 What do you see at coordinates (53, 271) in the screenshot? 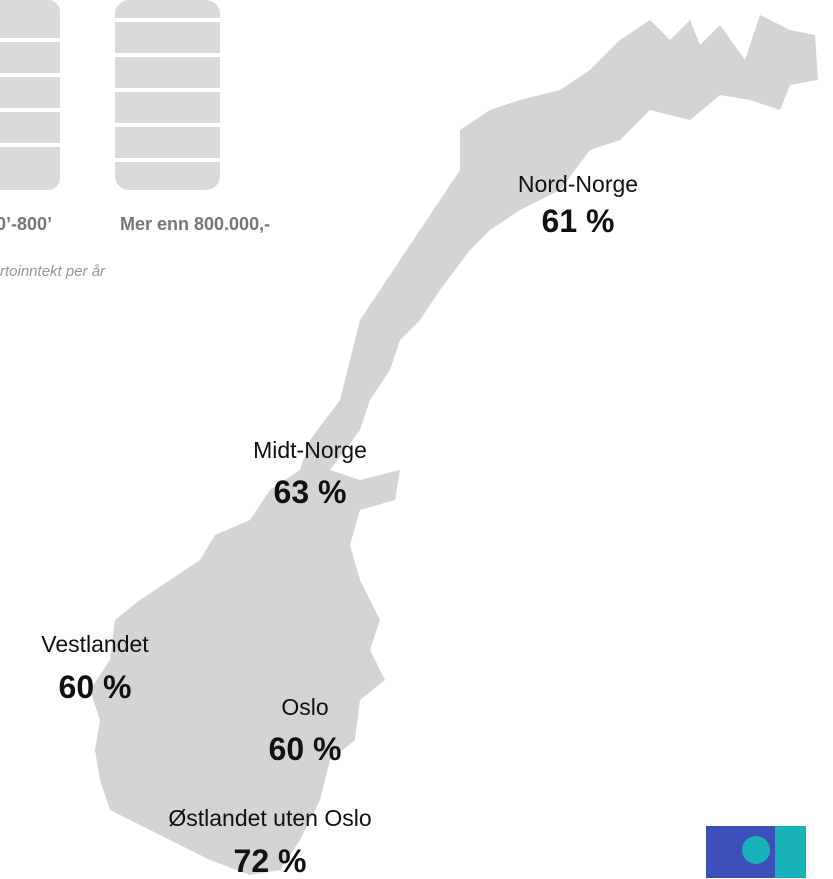
I see `note: rtoinntekt per år` at bounding box center [53, 271].